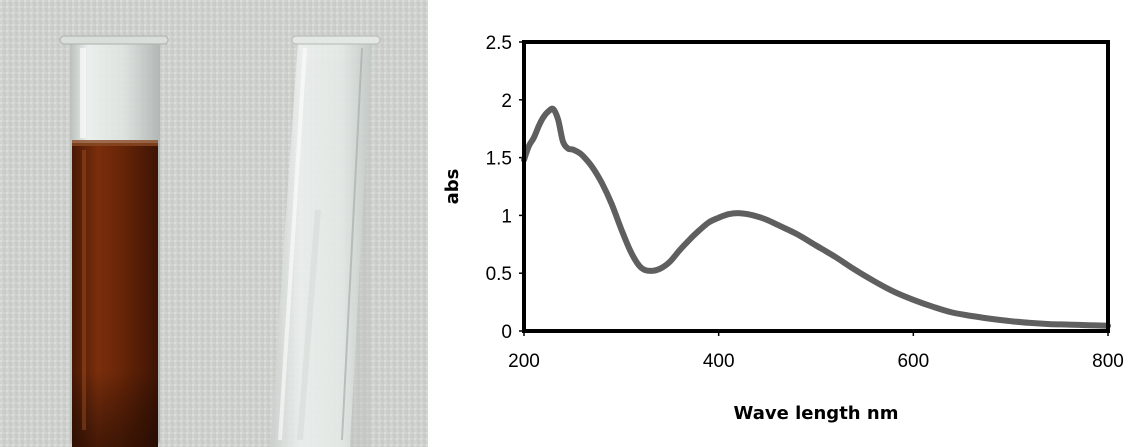 This screenshot has height=447, width=1131. Describe the element at coordinates (1108, 361) in the screenshot. I see `x-tick-label: 800` at that location.